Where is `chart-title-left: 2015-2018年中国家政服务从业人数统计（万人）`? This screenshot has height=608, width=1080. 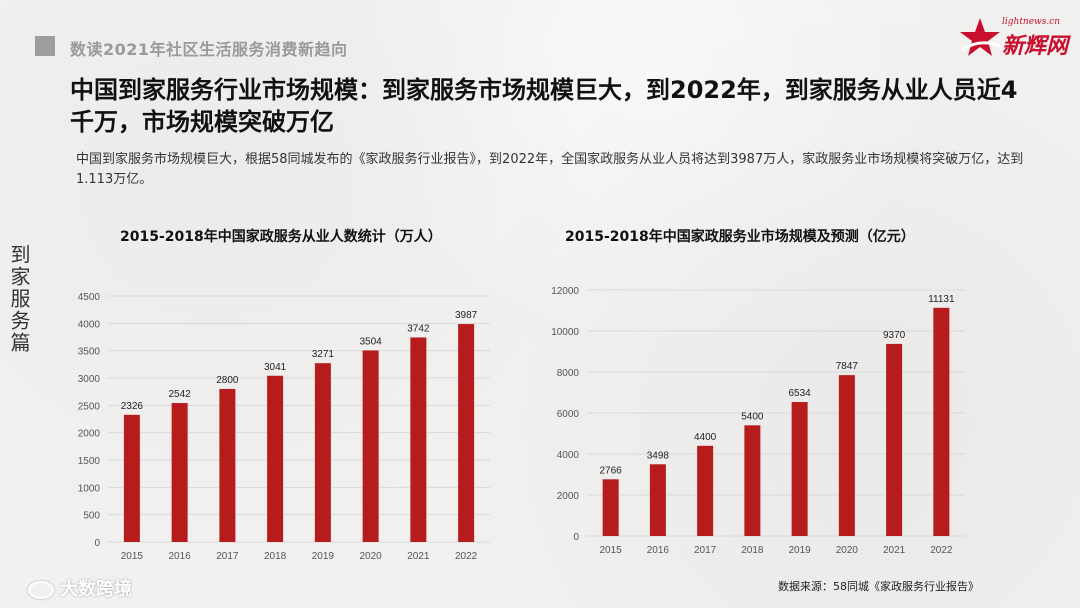
chart-title-left: 2015-2018年中国家政服务从业人数统计（万人） is located at coordinates (281, 237).